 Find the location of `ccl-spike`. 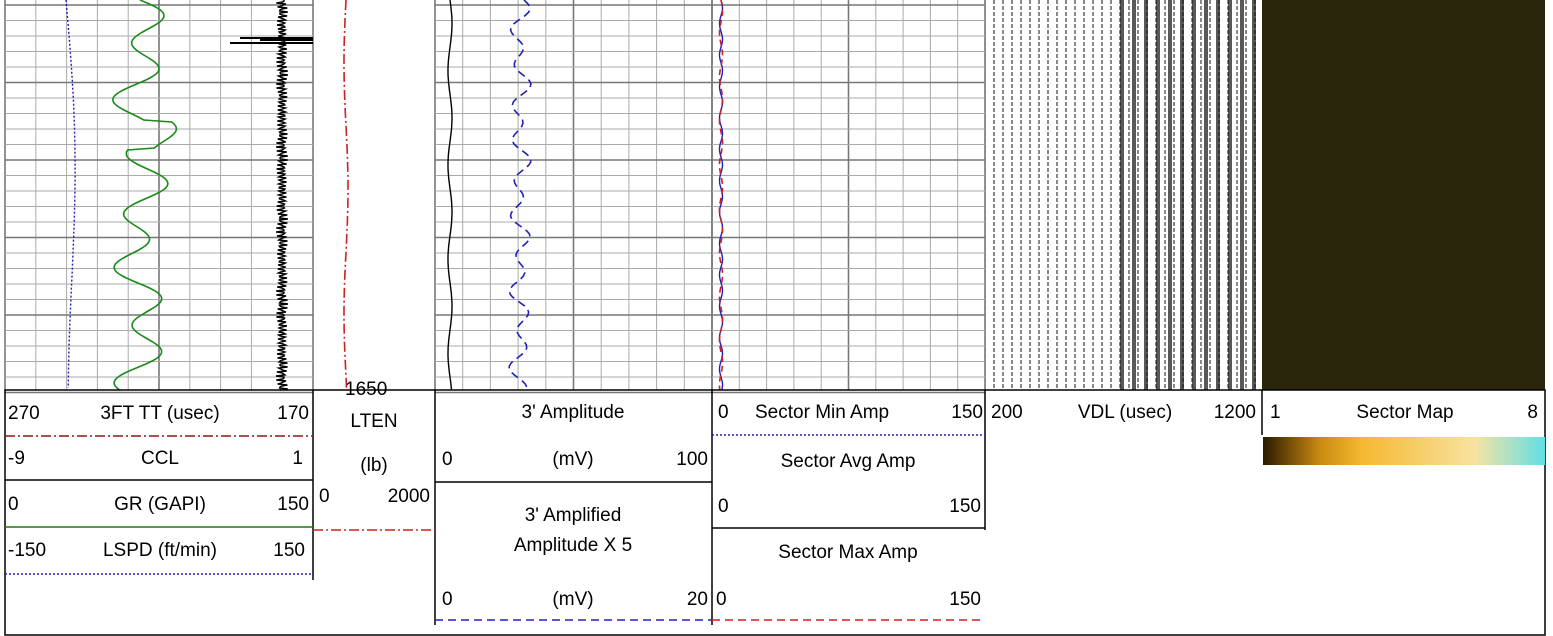

ccl-spike is located at coordinates (271, 40).